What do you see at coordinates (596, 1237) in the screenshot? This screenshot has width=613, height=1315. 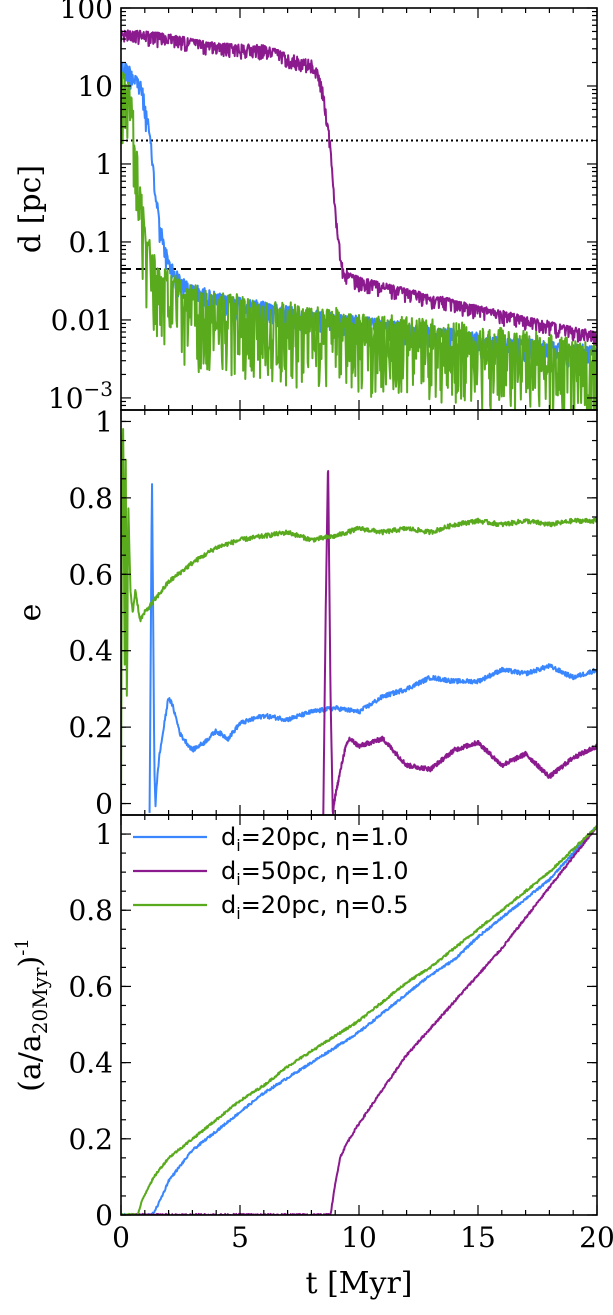 I see `x-tick-label: 20` at bounding box center [596, 1237].